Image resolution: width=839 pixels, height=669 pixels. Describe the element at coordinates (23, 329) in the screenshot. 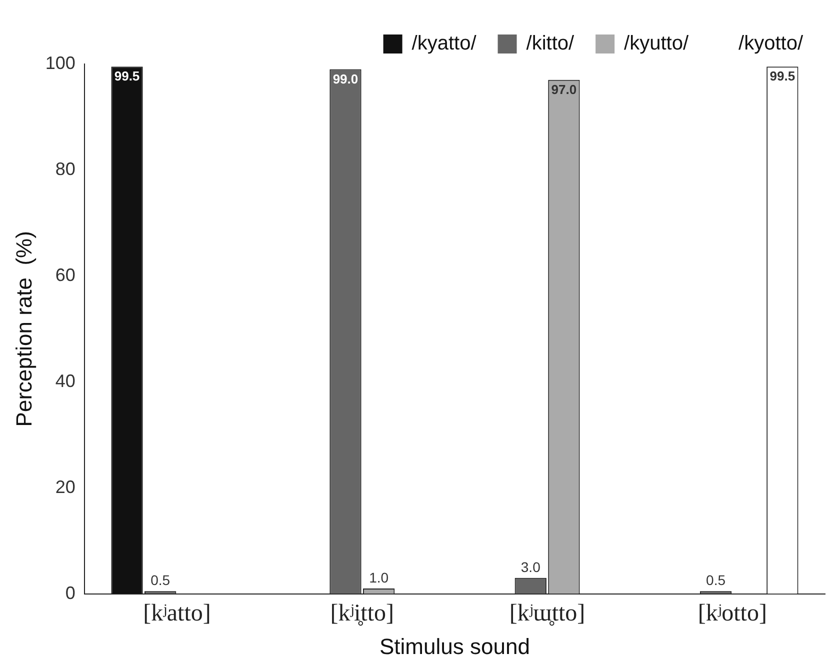

I see `y-axis-title: Perception rate (%)` at that location.